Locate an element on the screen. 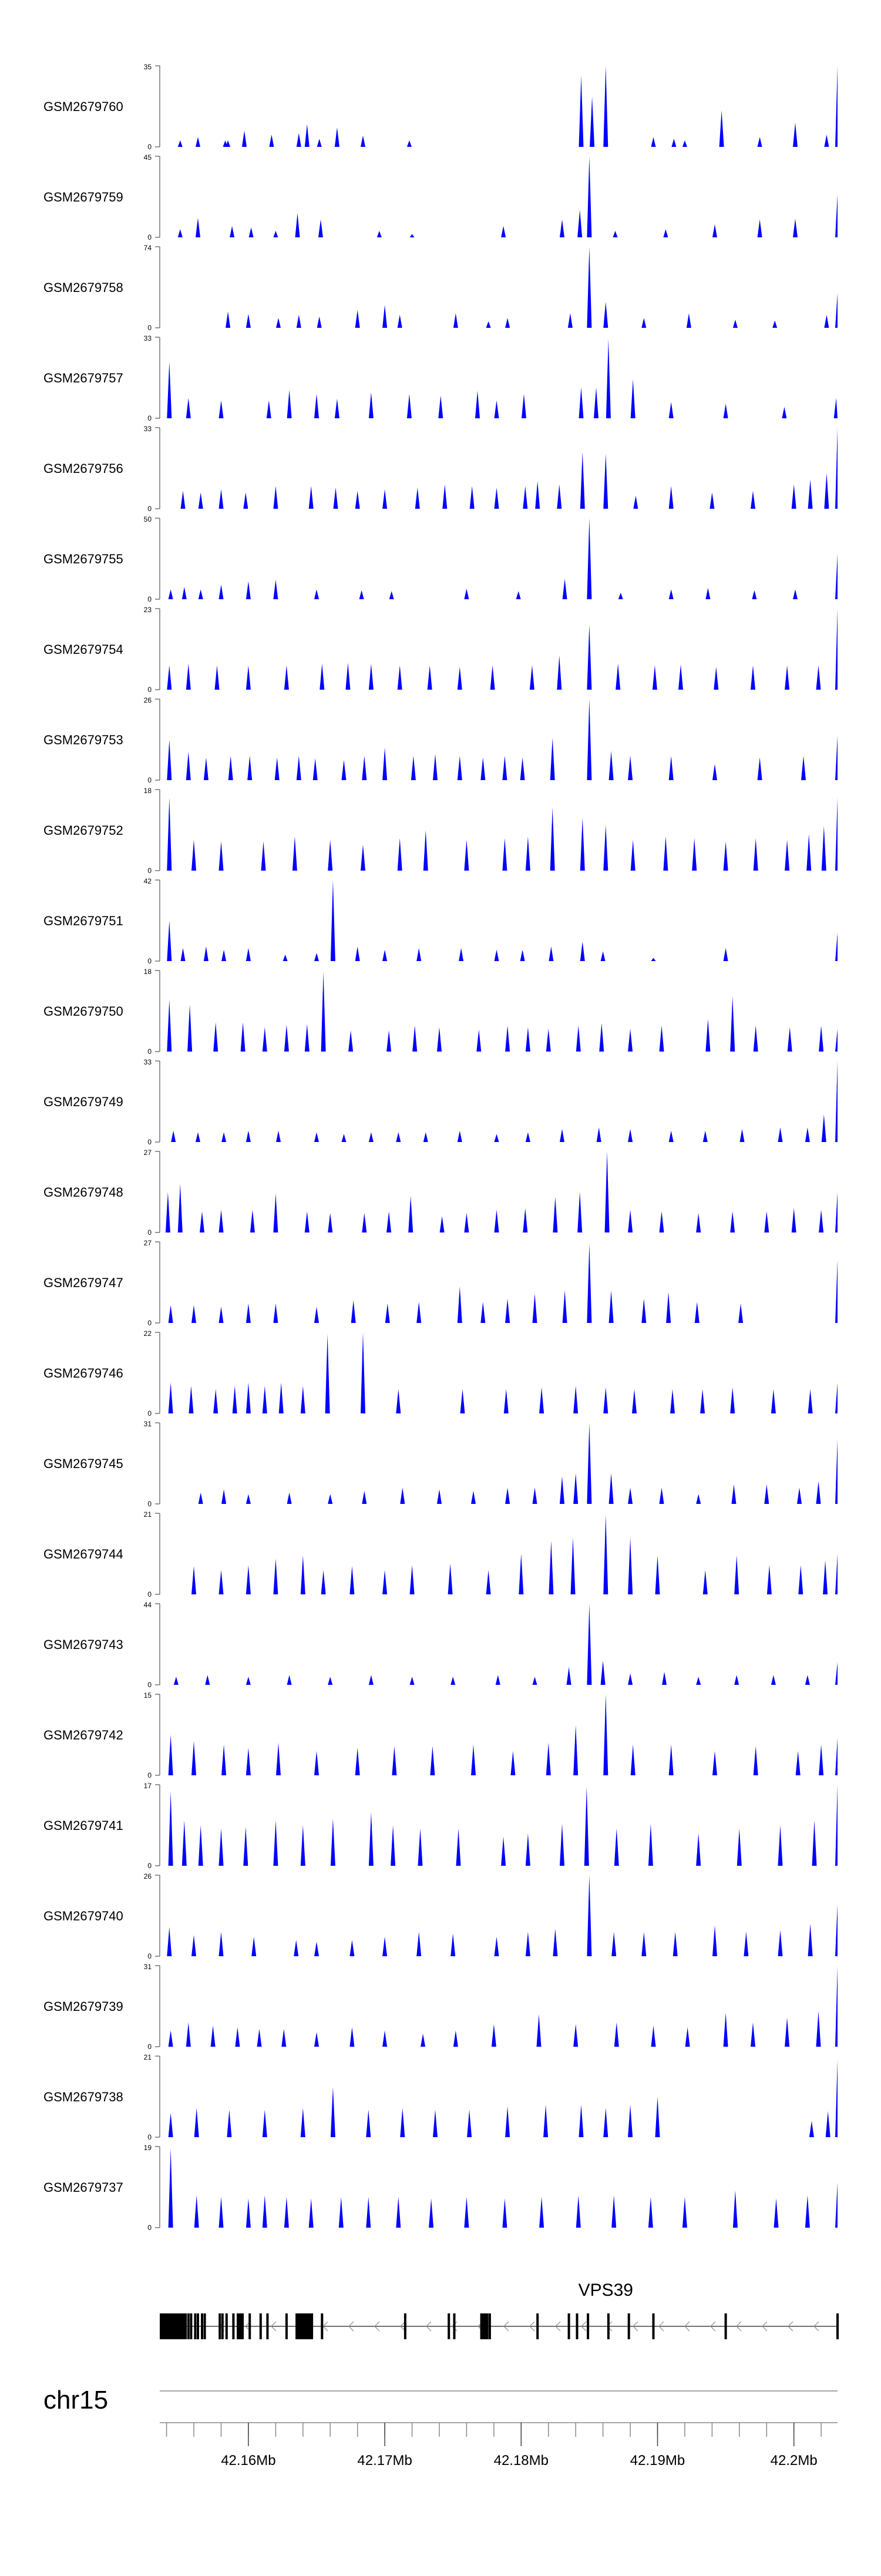 This screenshot has height=2576, width=881. coverage-track: GSM2679739 31 0 is located at coordinates (441, 2007).